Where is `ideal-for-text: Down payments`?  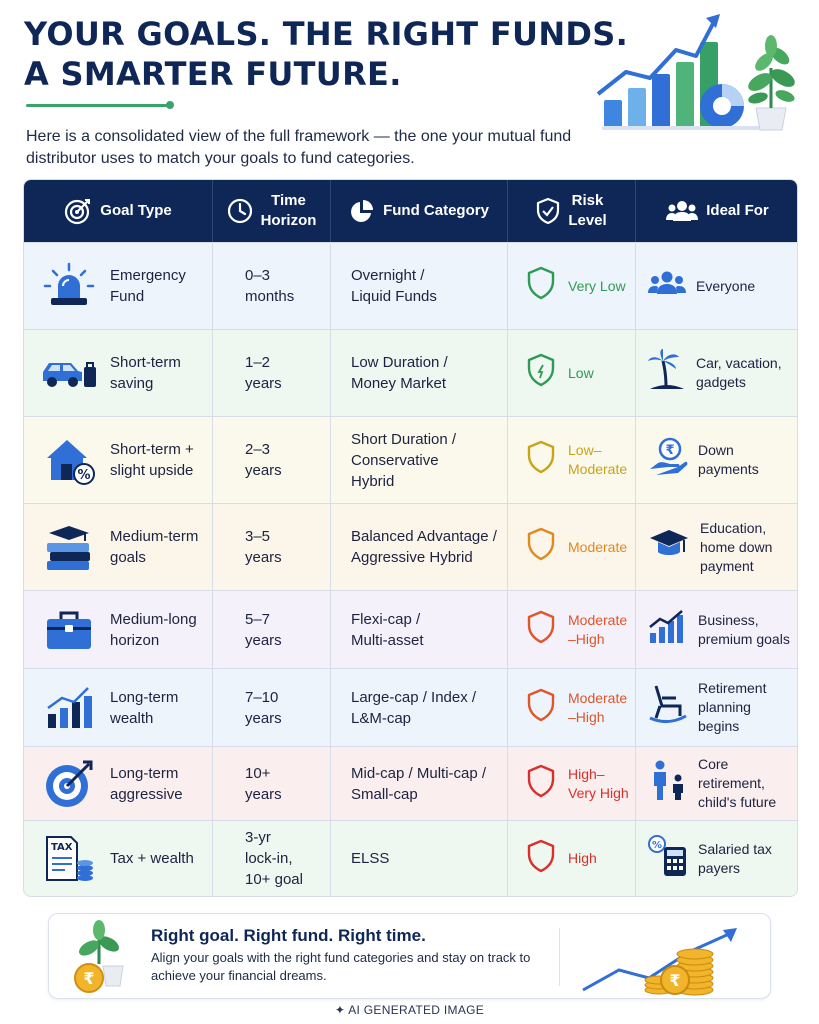
ideal-for-text: Down payments is located at coordinates (728, 459).